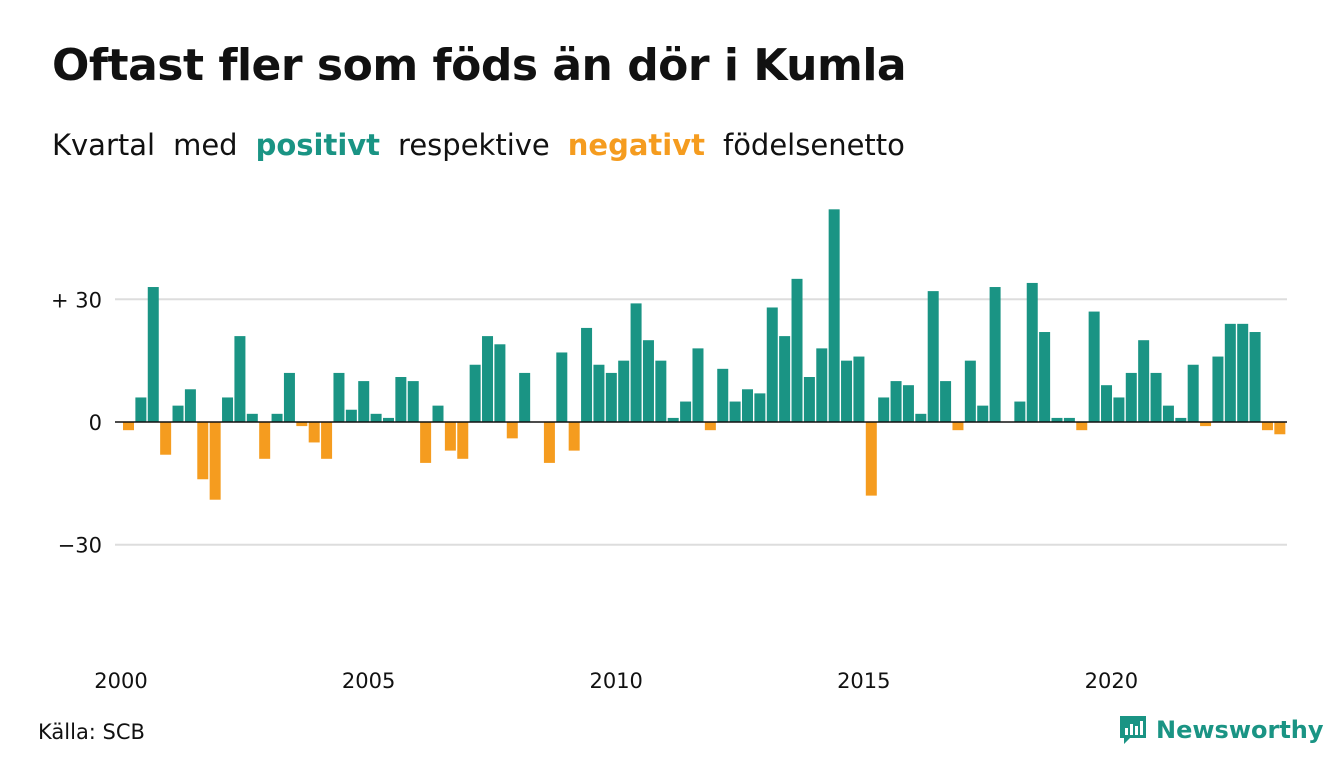  I want to click on x-tick-label: 2000, so click(120, 681).